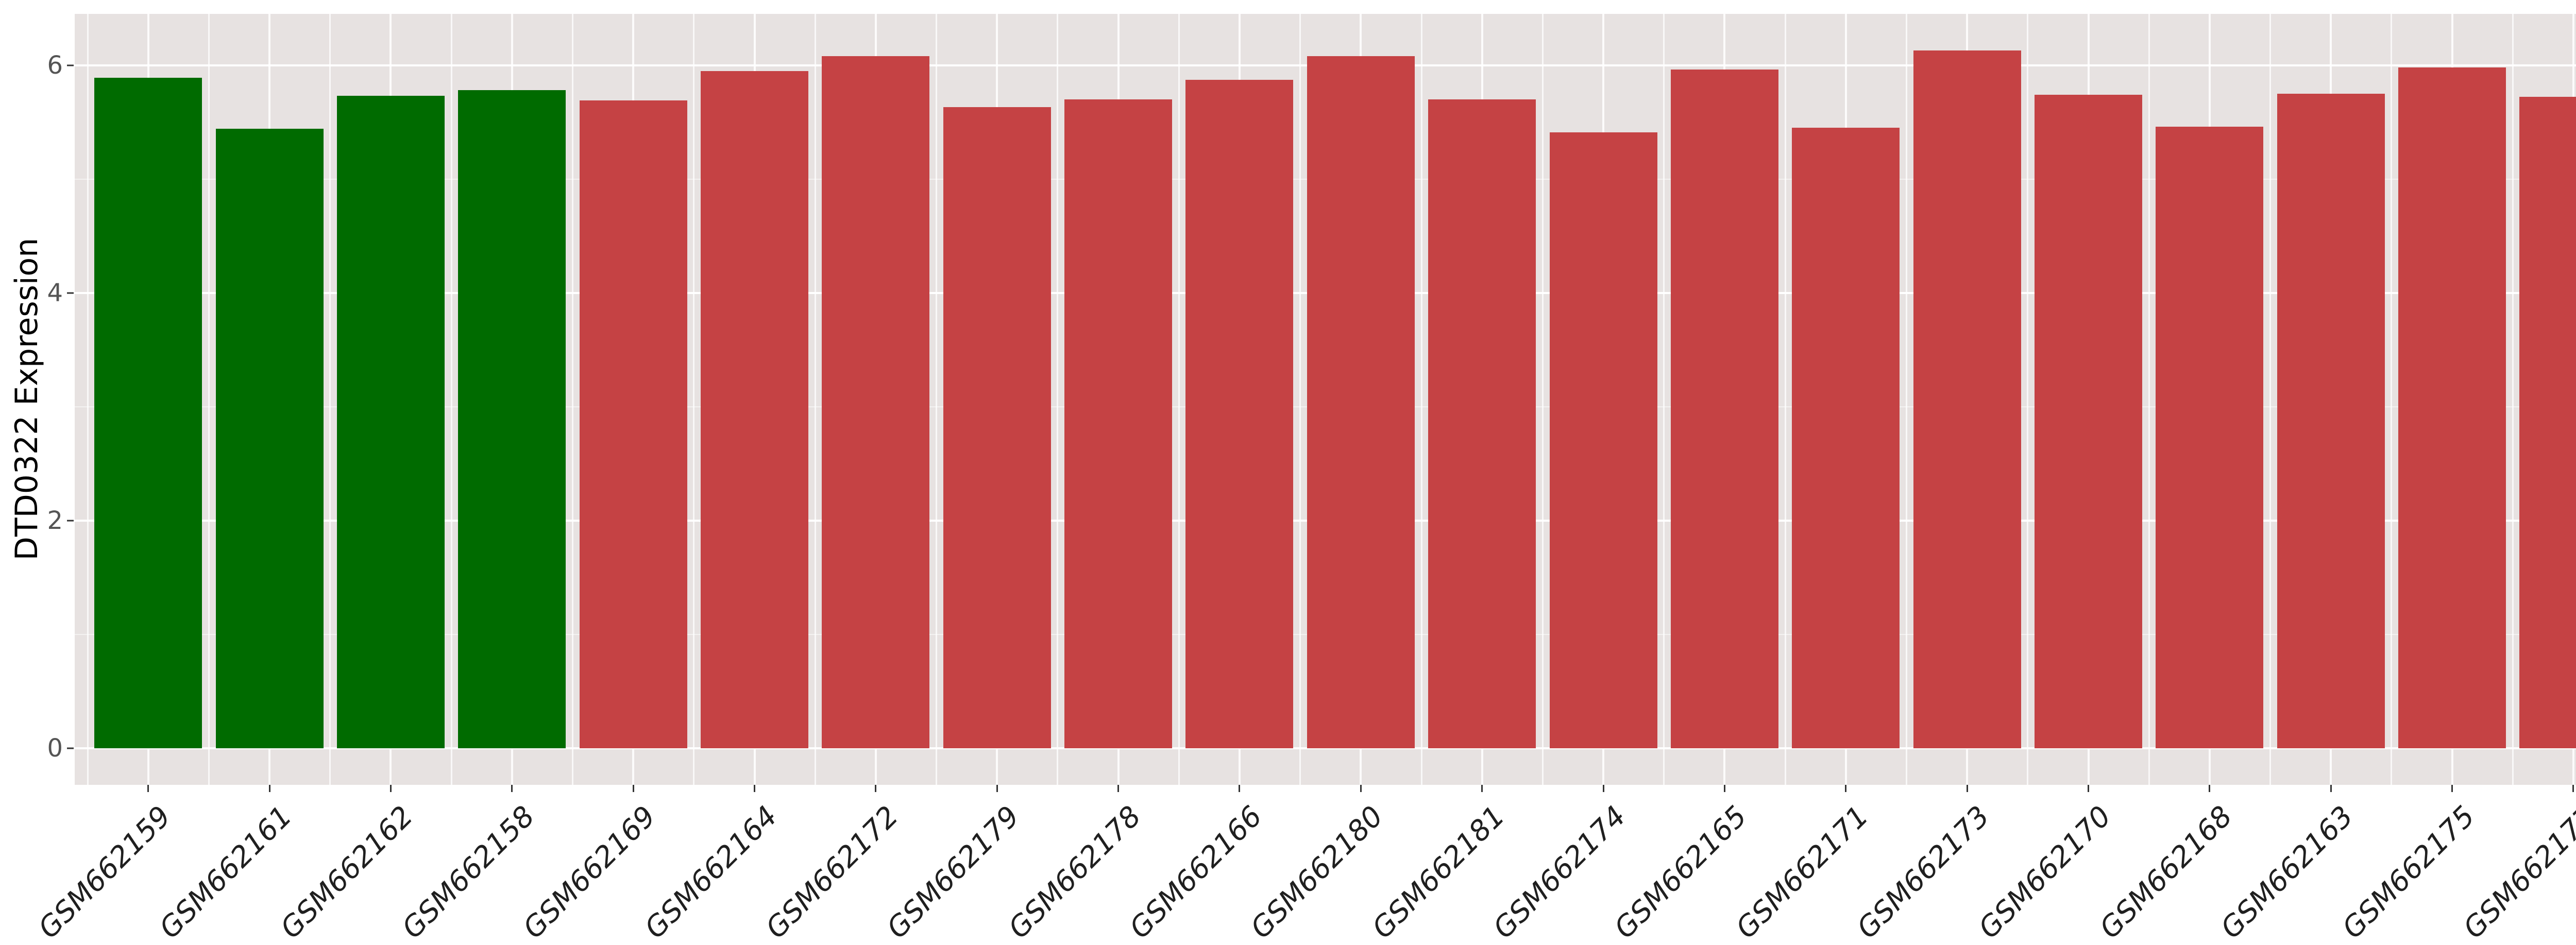 Image resolution: width=2576 pixels, height=945 pixels. I want to click on y-tick-label: 2, so click(55, 521).